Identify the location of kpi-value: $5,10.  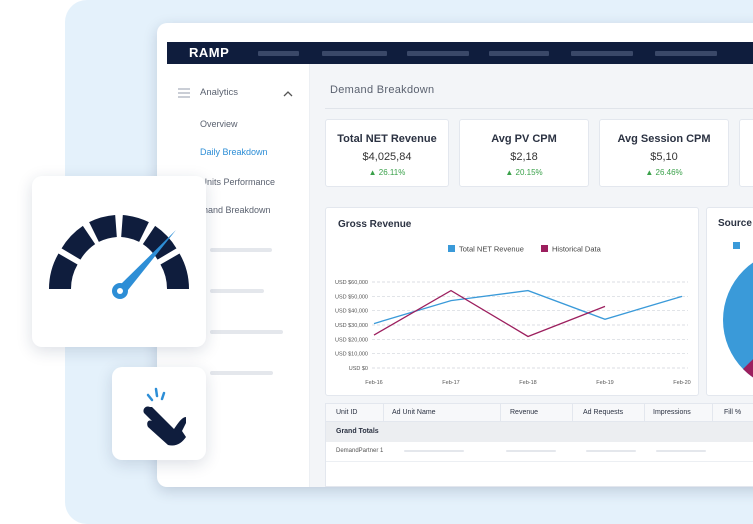
(664, 157).